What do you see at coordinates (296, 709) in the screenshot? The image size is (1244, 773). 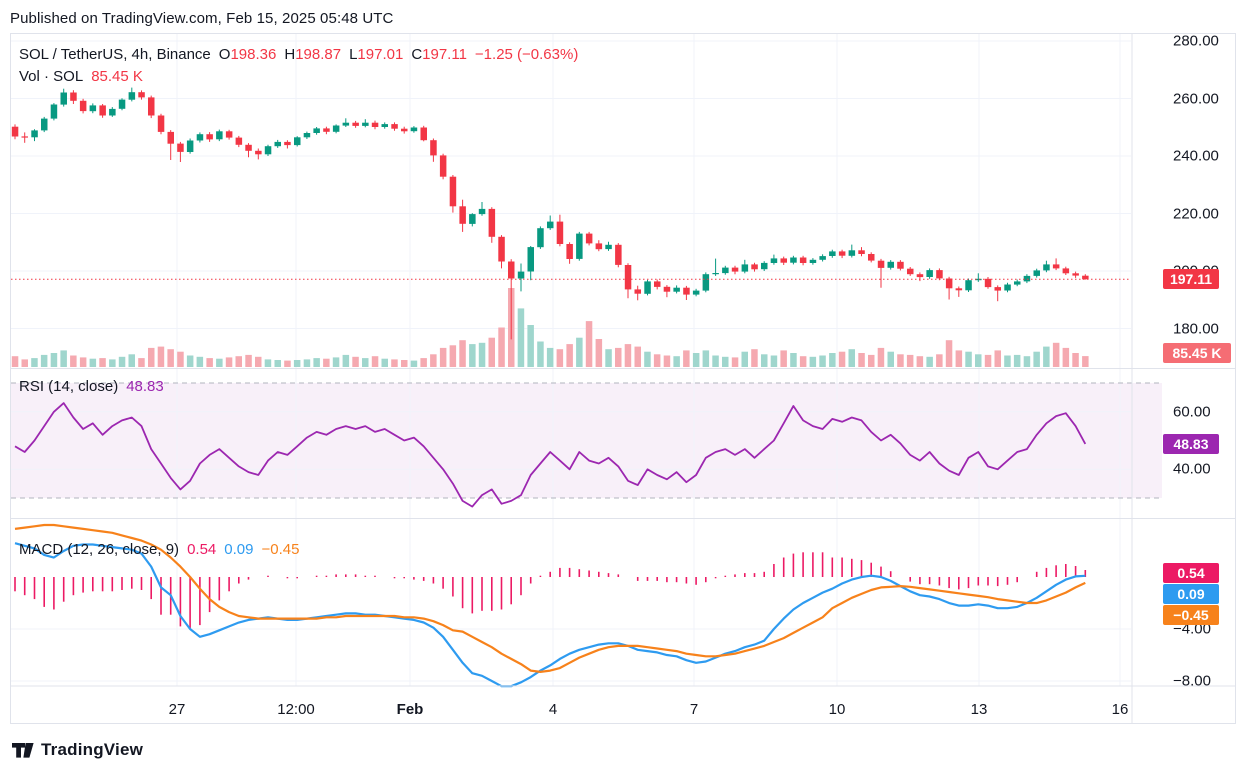 I see `time-axis-label: 12:00` at bounding box center [296, 709].